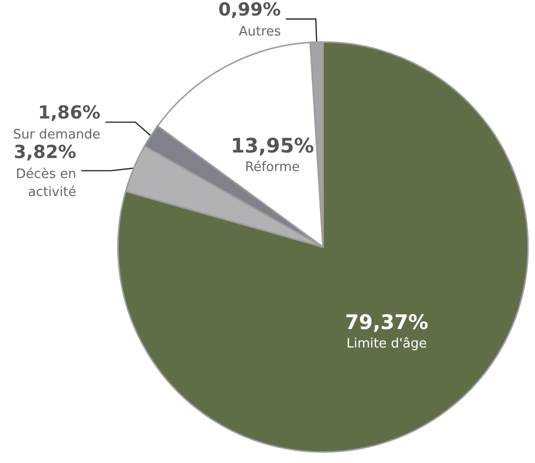 The height and width of the screenshot is (463, 535). What do you see at coordinates (272, 167) in the screenshot?
I see `slice-label: Réforme` at bounding box center [272, 167].